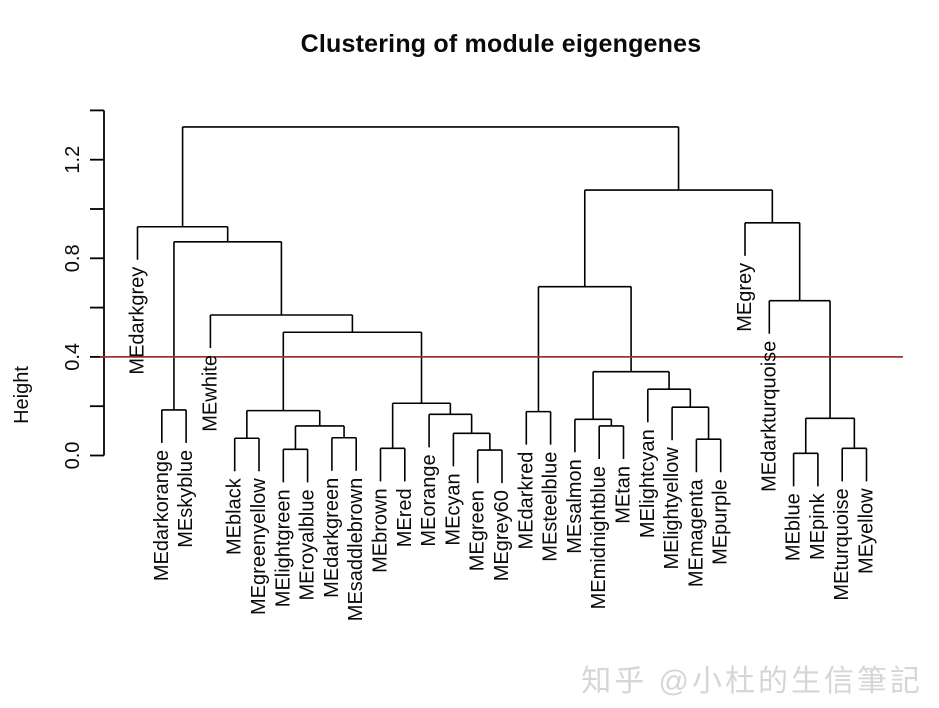 The height and width of the screenshot is (708, 939). I want to click on leaf-label: MEskyblue, so click(186, 499).